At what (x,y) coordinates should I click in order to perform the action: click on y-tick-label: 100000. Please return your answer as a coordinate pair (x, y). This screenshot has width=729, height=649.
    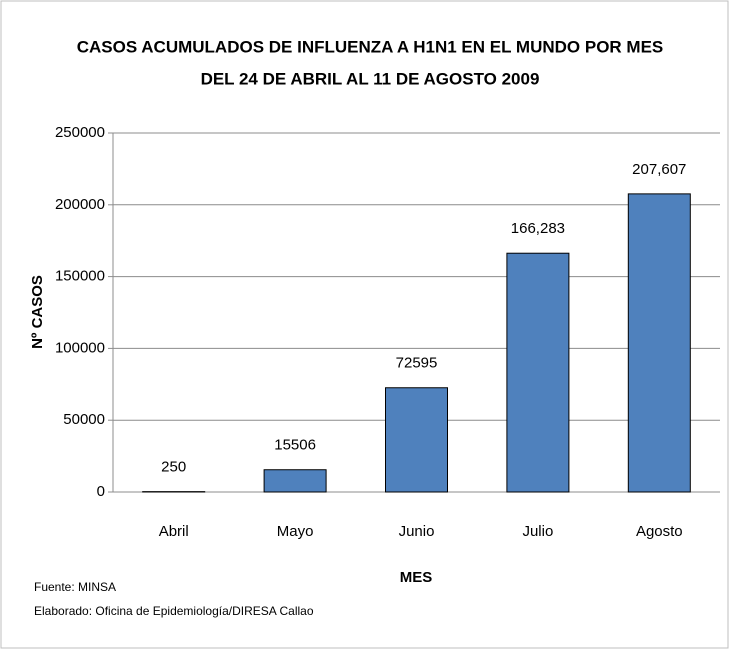
    Looking at the image, I should click on (80, 347).